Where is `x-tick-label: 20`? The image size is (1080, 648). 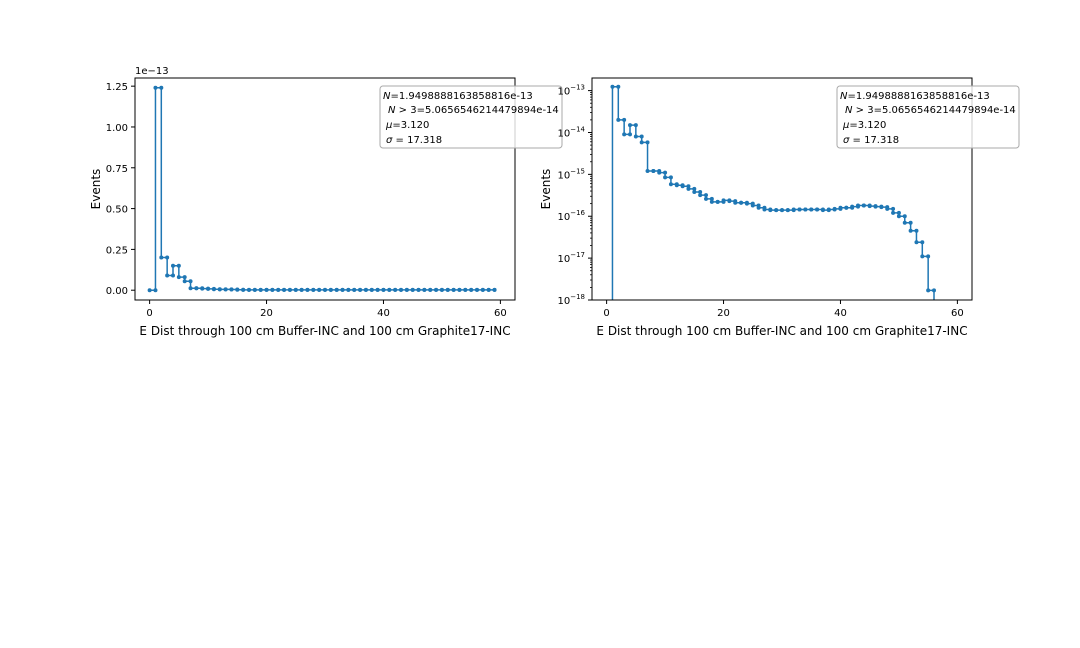
x-tick-label: 20 is located at coordinates (723, 313).